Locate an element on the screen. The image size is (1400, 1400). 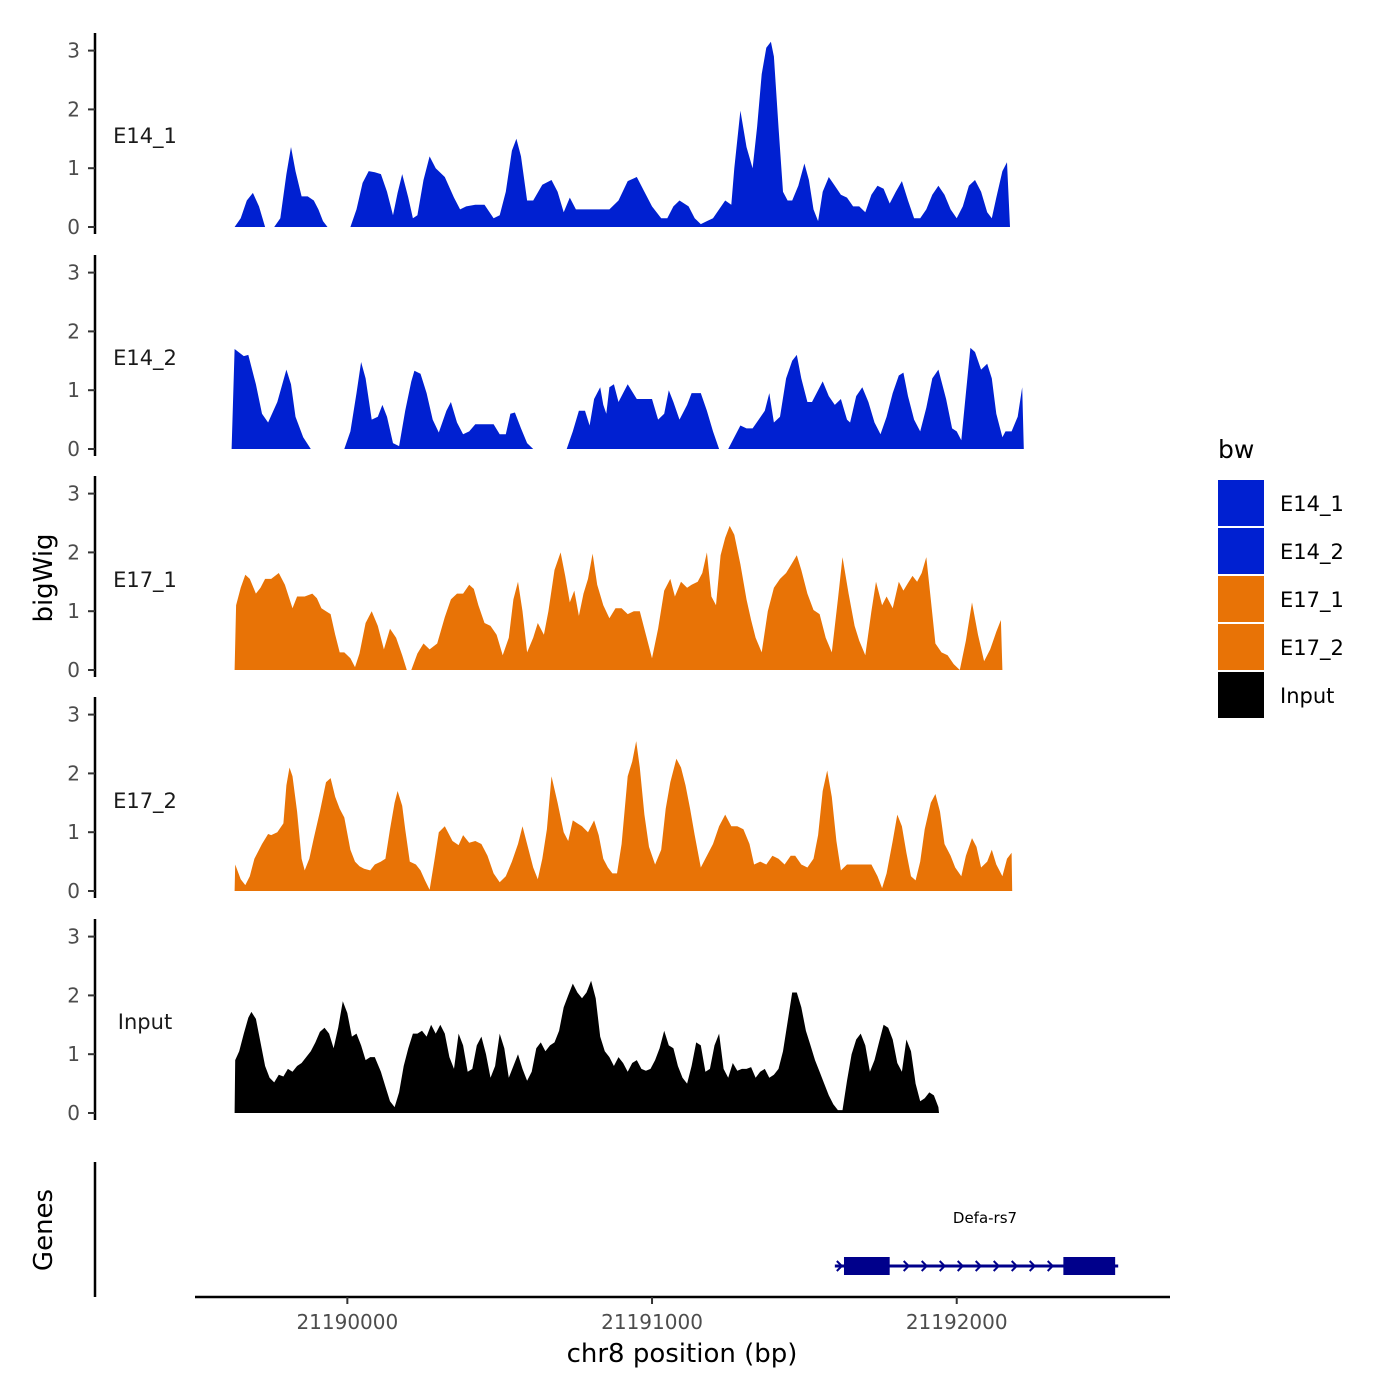
legend-title: bw is located at coordinates (1236, 449).